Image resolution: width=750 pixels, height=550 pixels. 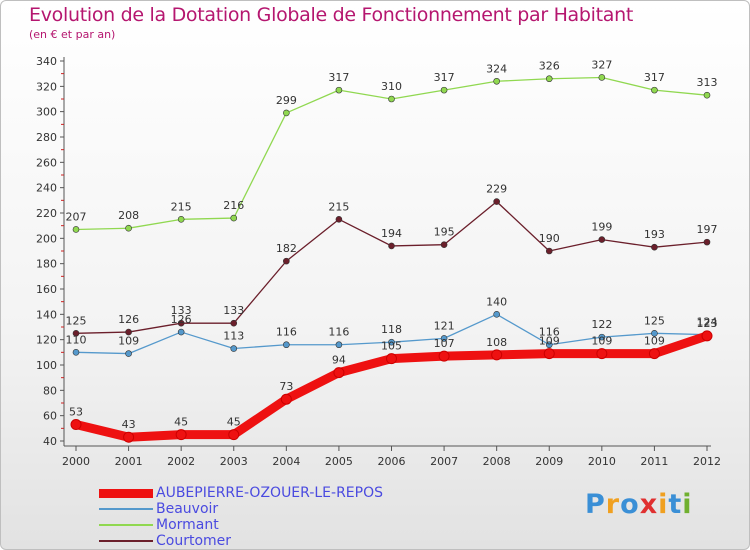 I want to click on data-label: 195, so click(x=444, y=232).